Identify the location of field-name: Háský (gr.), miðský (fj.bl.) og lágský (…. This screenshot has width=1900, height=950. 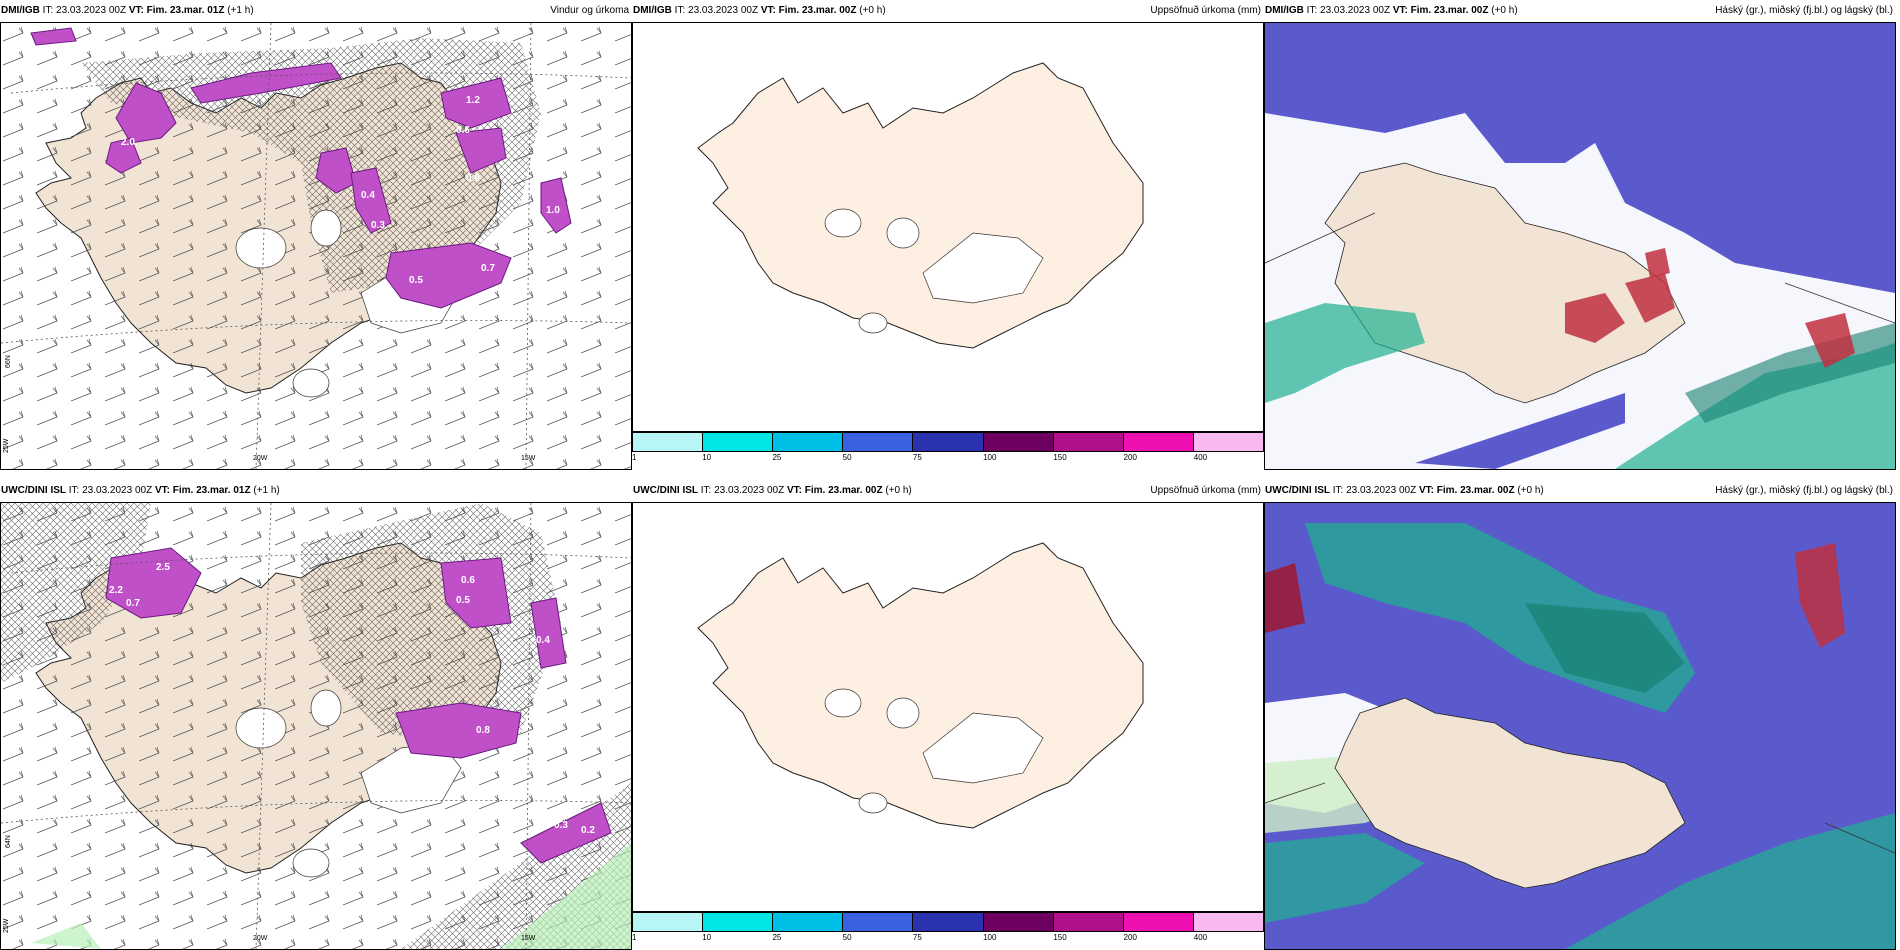
(1804, 490).